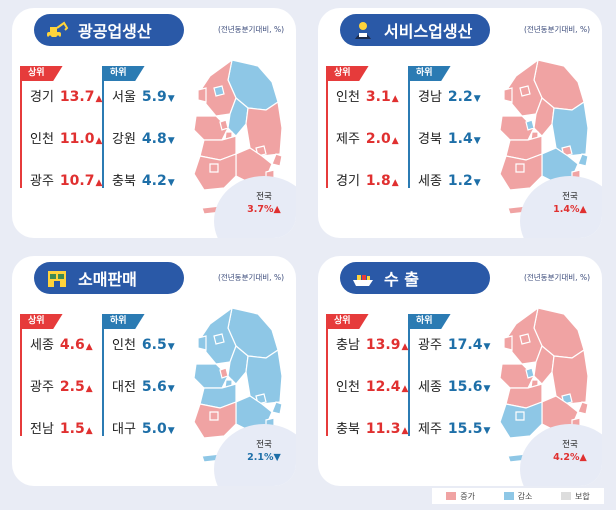 This screenshot has width=616, height=510. Describe the element at coordinates (42, 429) in the screenshot. I see `region-name: 전남` at that location.